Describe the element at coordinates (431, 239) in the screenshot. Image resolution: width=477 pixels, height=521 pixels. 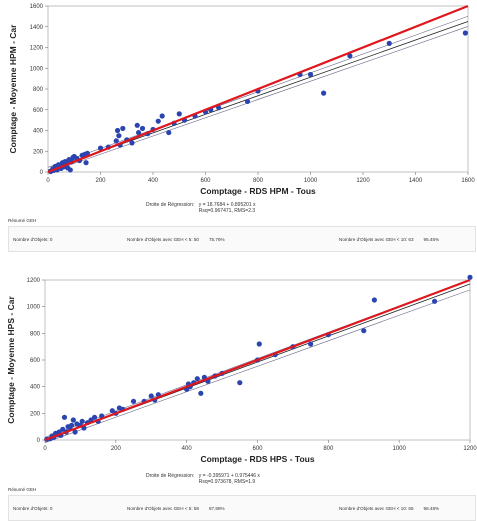
I see `geh10-percent: 95.45%` at that location.